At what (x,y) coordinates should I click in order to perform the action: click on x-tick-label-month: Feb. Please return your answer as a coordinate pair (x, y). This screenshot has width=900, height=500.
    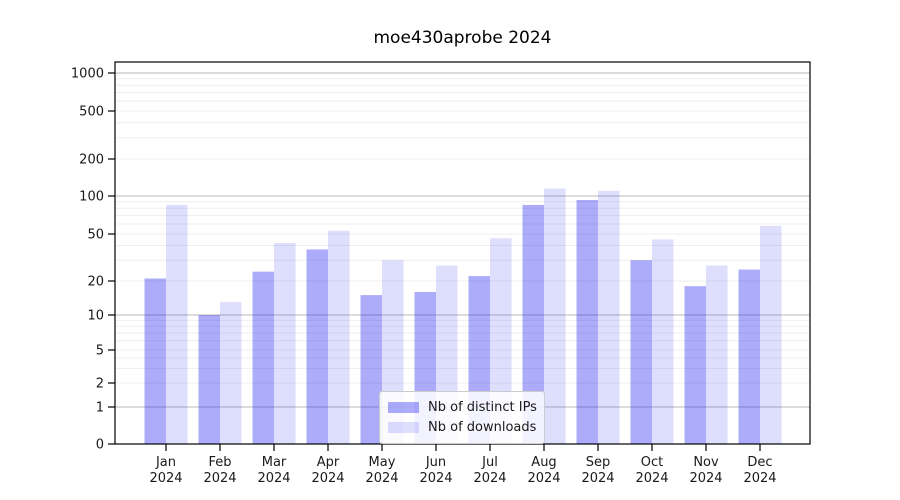
    Looking at the image, I should click on (219, 462).